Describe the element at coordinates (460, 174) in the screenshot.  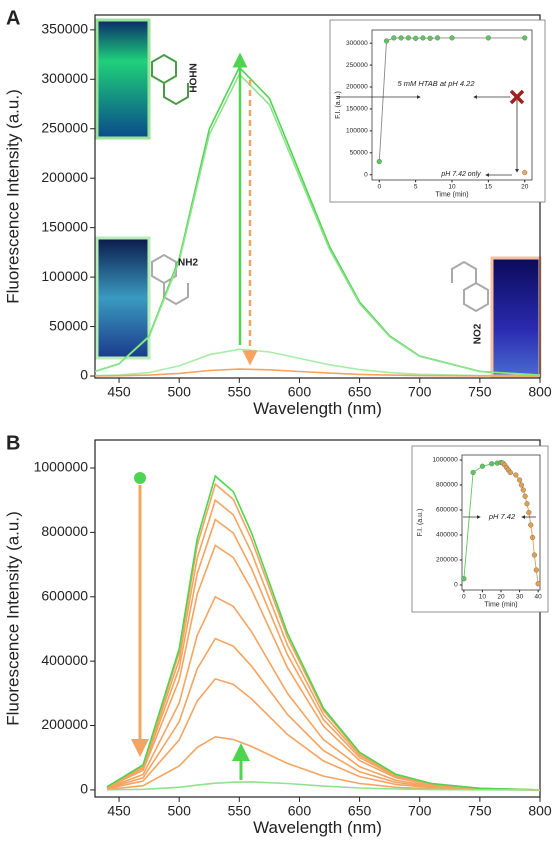
I see `annotation: pH 7.42 only` at that location.